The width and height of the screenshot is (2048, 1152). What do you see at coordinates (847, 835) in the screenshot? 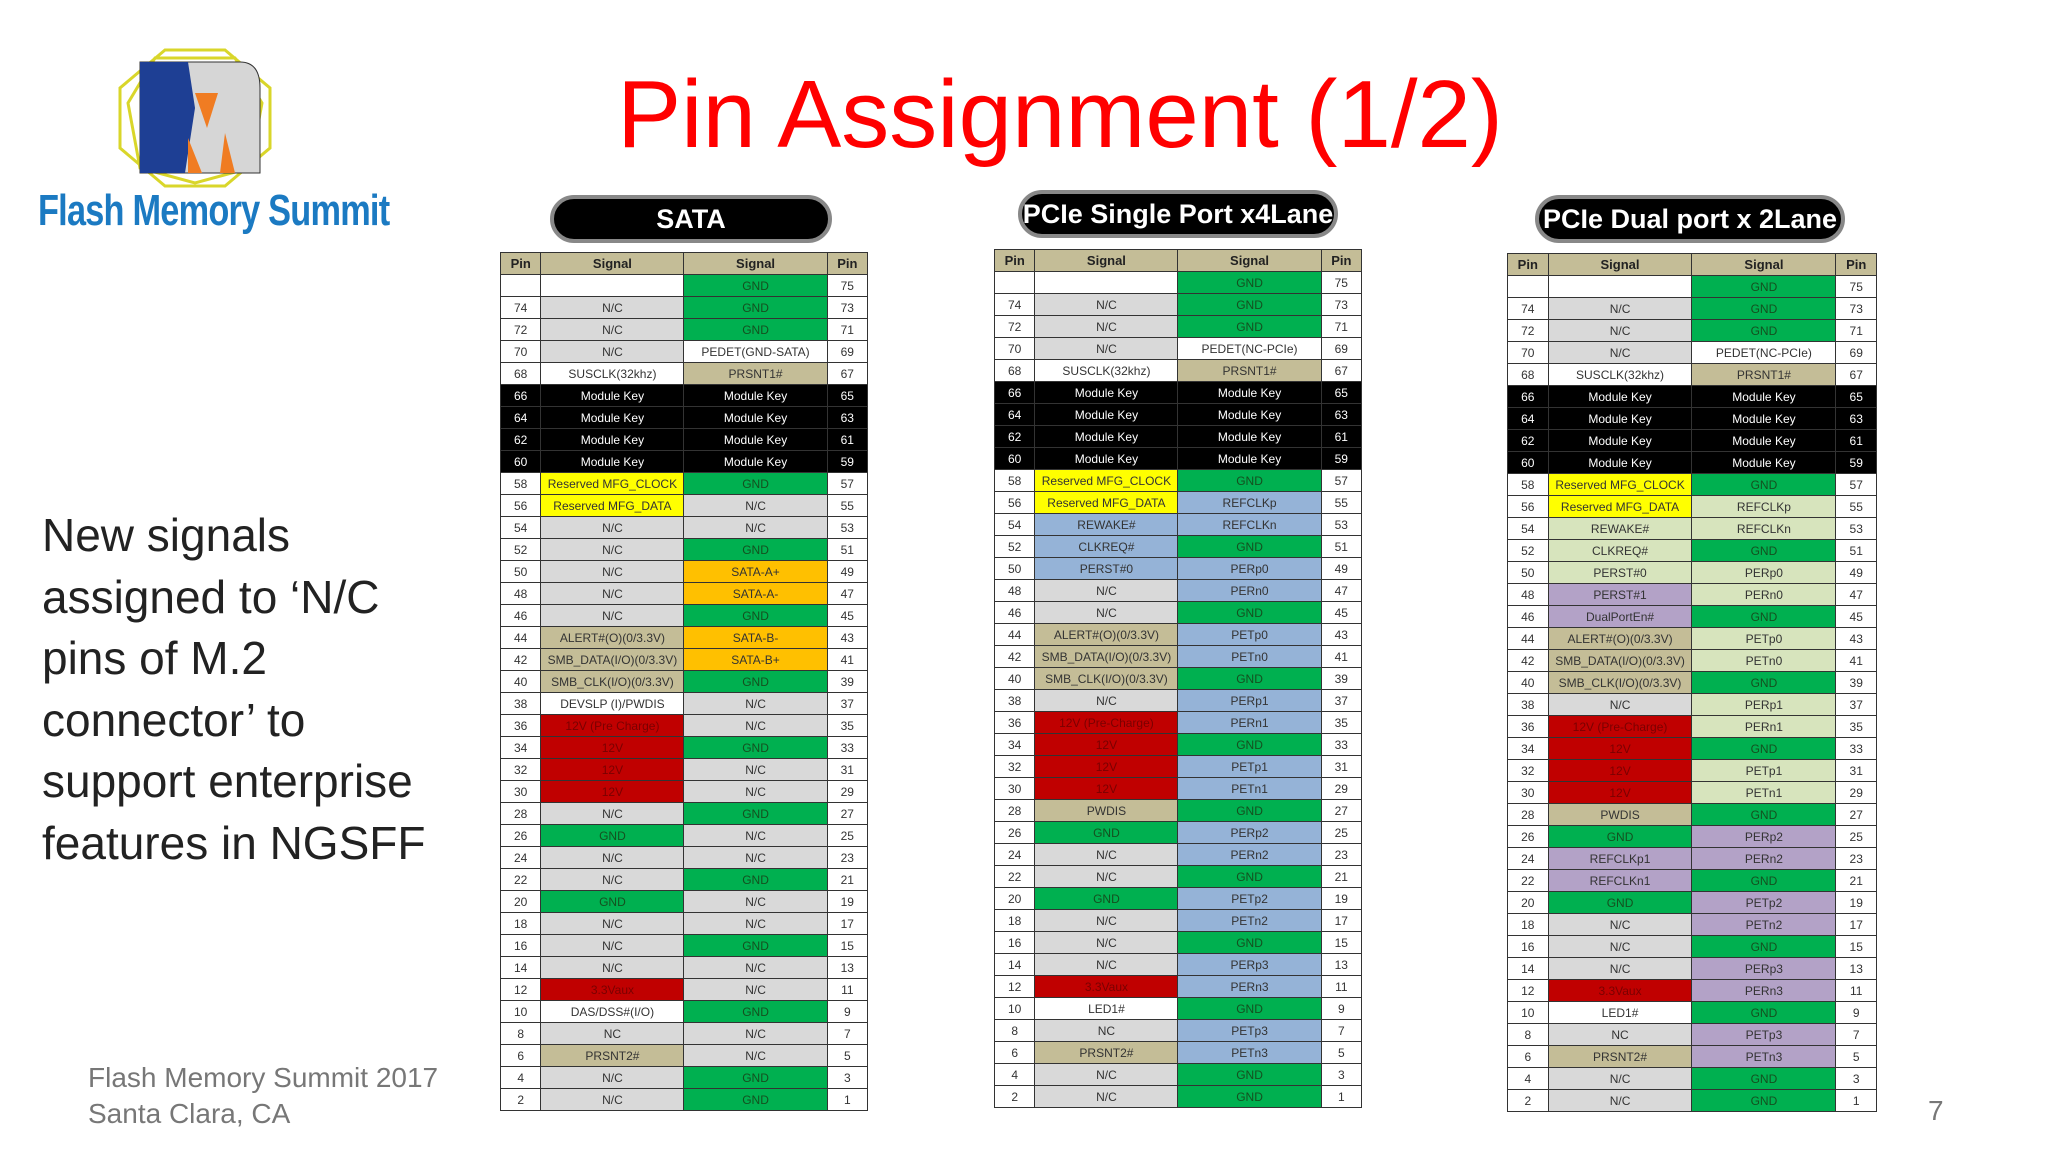
I see `pin-number: 25` at bounding box center [847, 835].